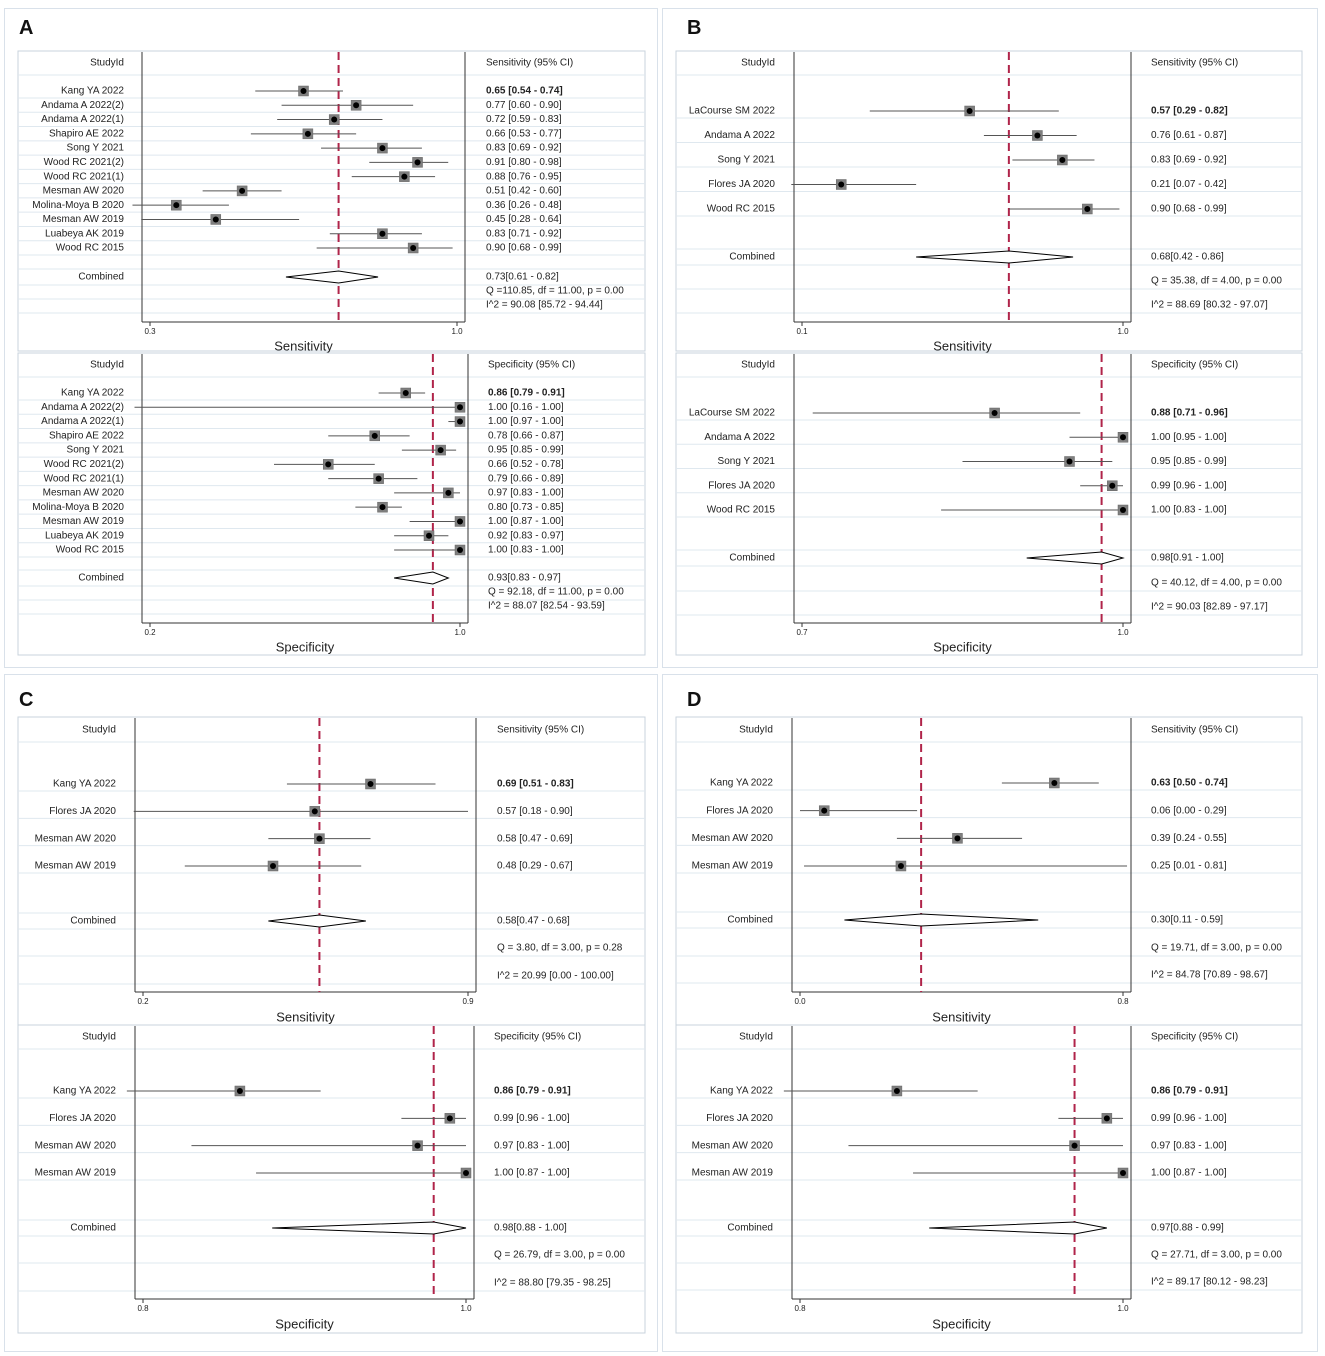  Describe the element at coordinates (694, 700) in the screenshot. I see `panel-d-letter: D` at that location.